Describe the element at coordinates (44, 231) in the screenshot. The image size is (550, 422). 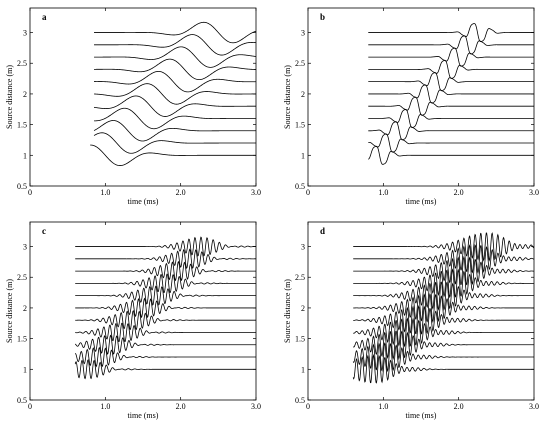
I see `panel-label: c` at that location.